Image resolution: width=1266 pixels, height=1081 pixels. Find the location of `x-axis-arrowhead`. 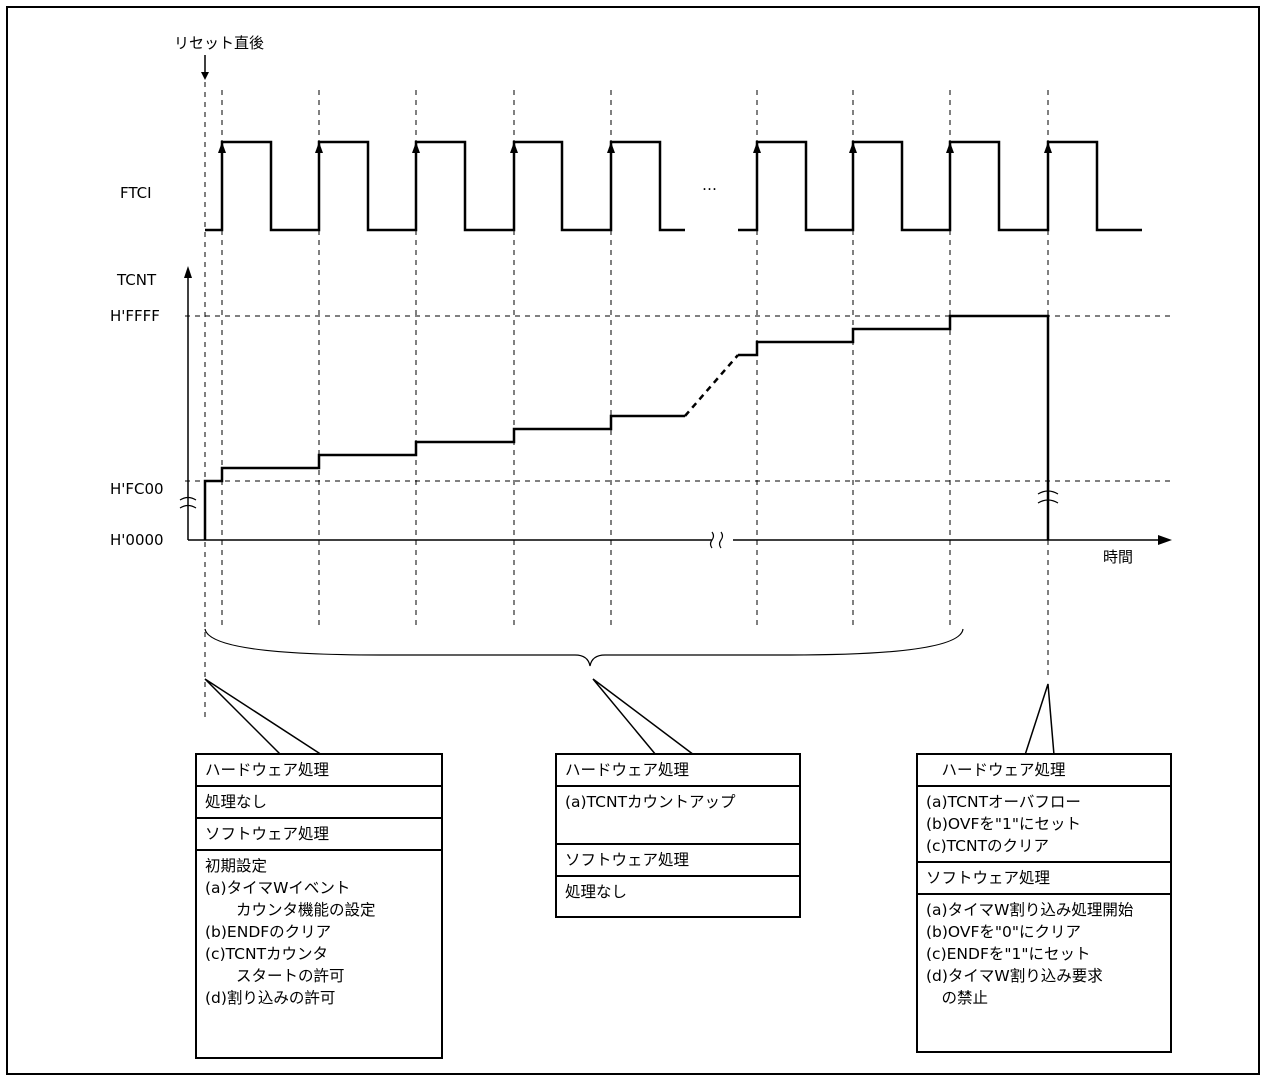

x-axis-arrowhead is located at coordinates (1165, 540).